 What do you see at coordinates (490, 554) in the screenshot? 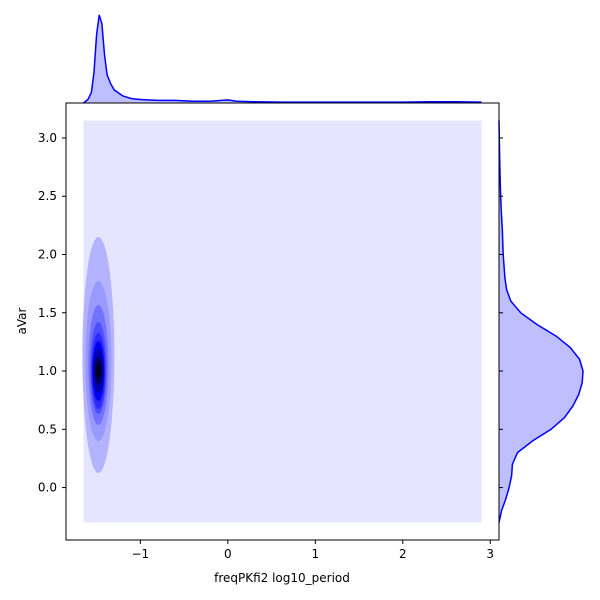
I see `x-tick-label: 3` at bounding box center [490, 554].